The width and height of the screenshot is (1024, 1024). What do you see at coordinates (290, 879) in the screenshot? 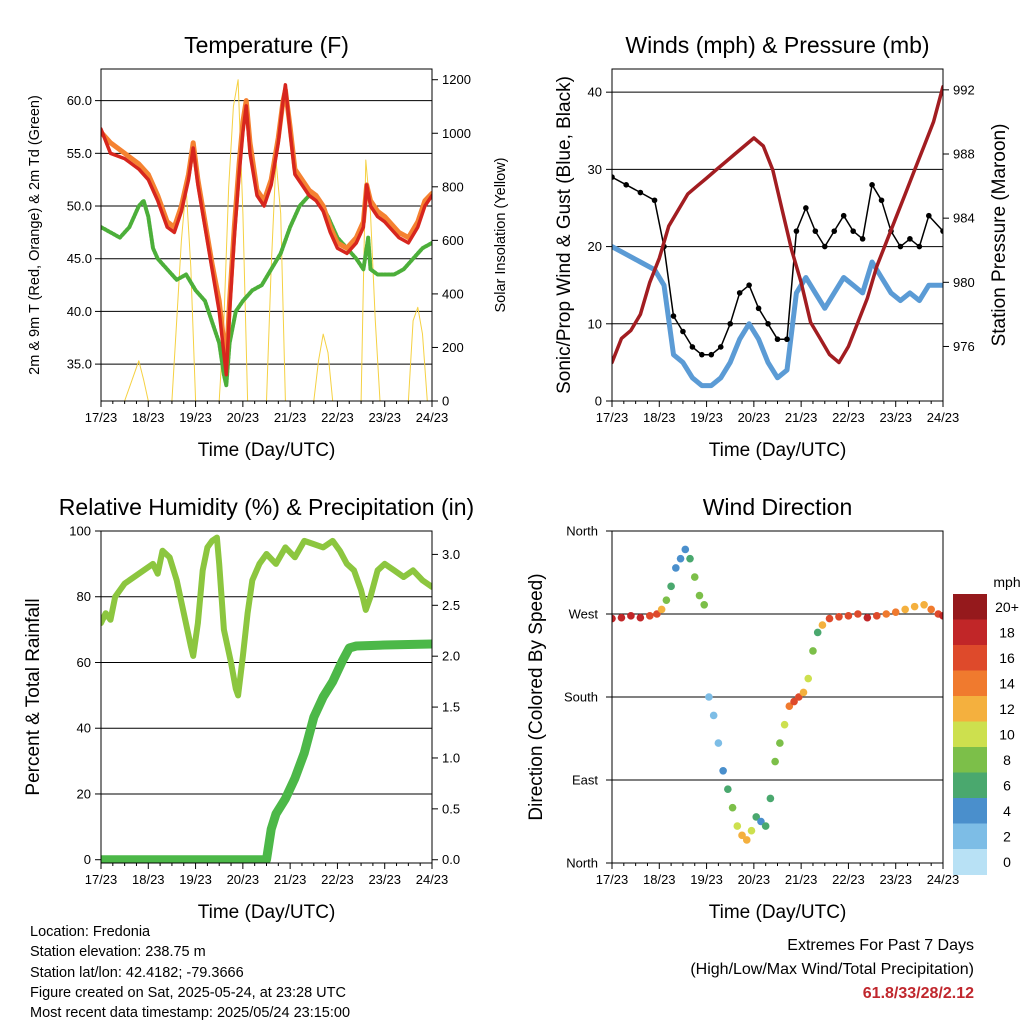
I see `humidity-xtick-label: 21/23` at bounding box center [290, 879].